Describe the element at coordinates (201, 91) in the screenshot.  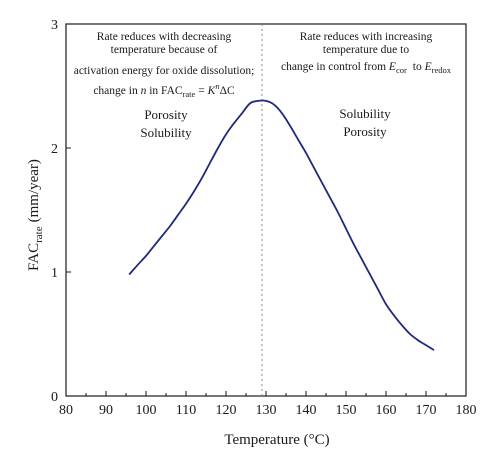
I see `ann-left-eq: =` at that location.